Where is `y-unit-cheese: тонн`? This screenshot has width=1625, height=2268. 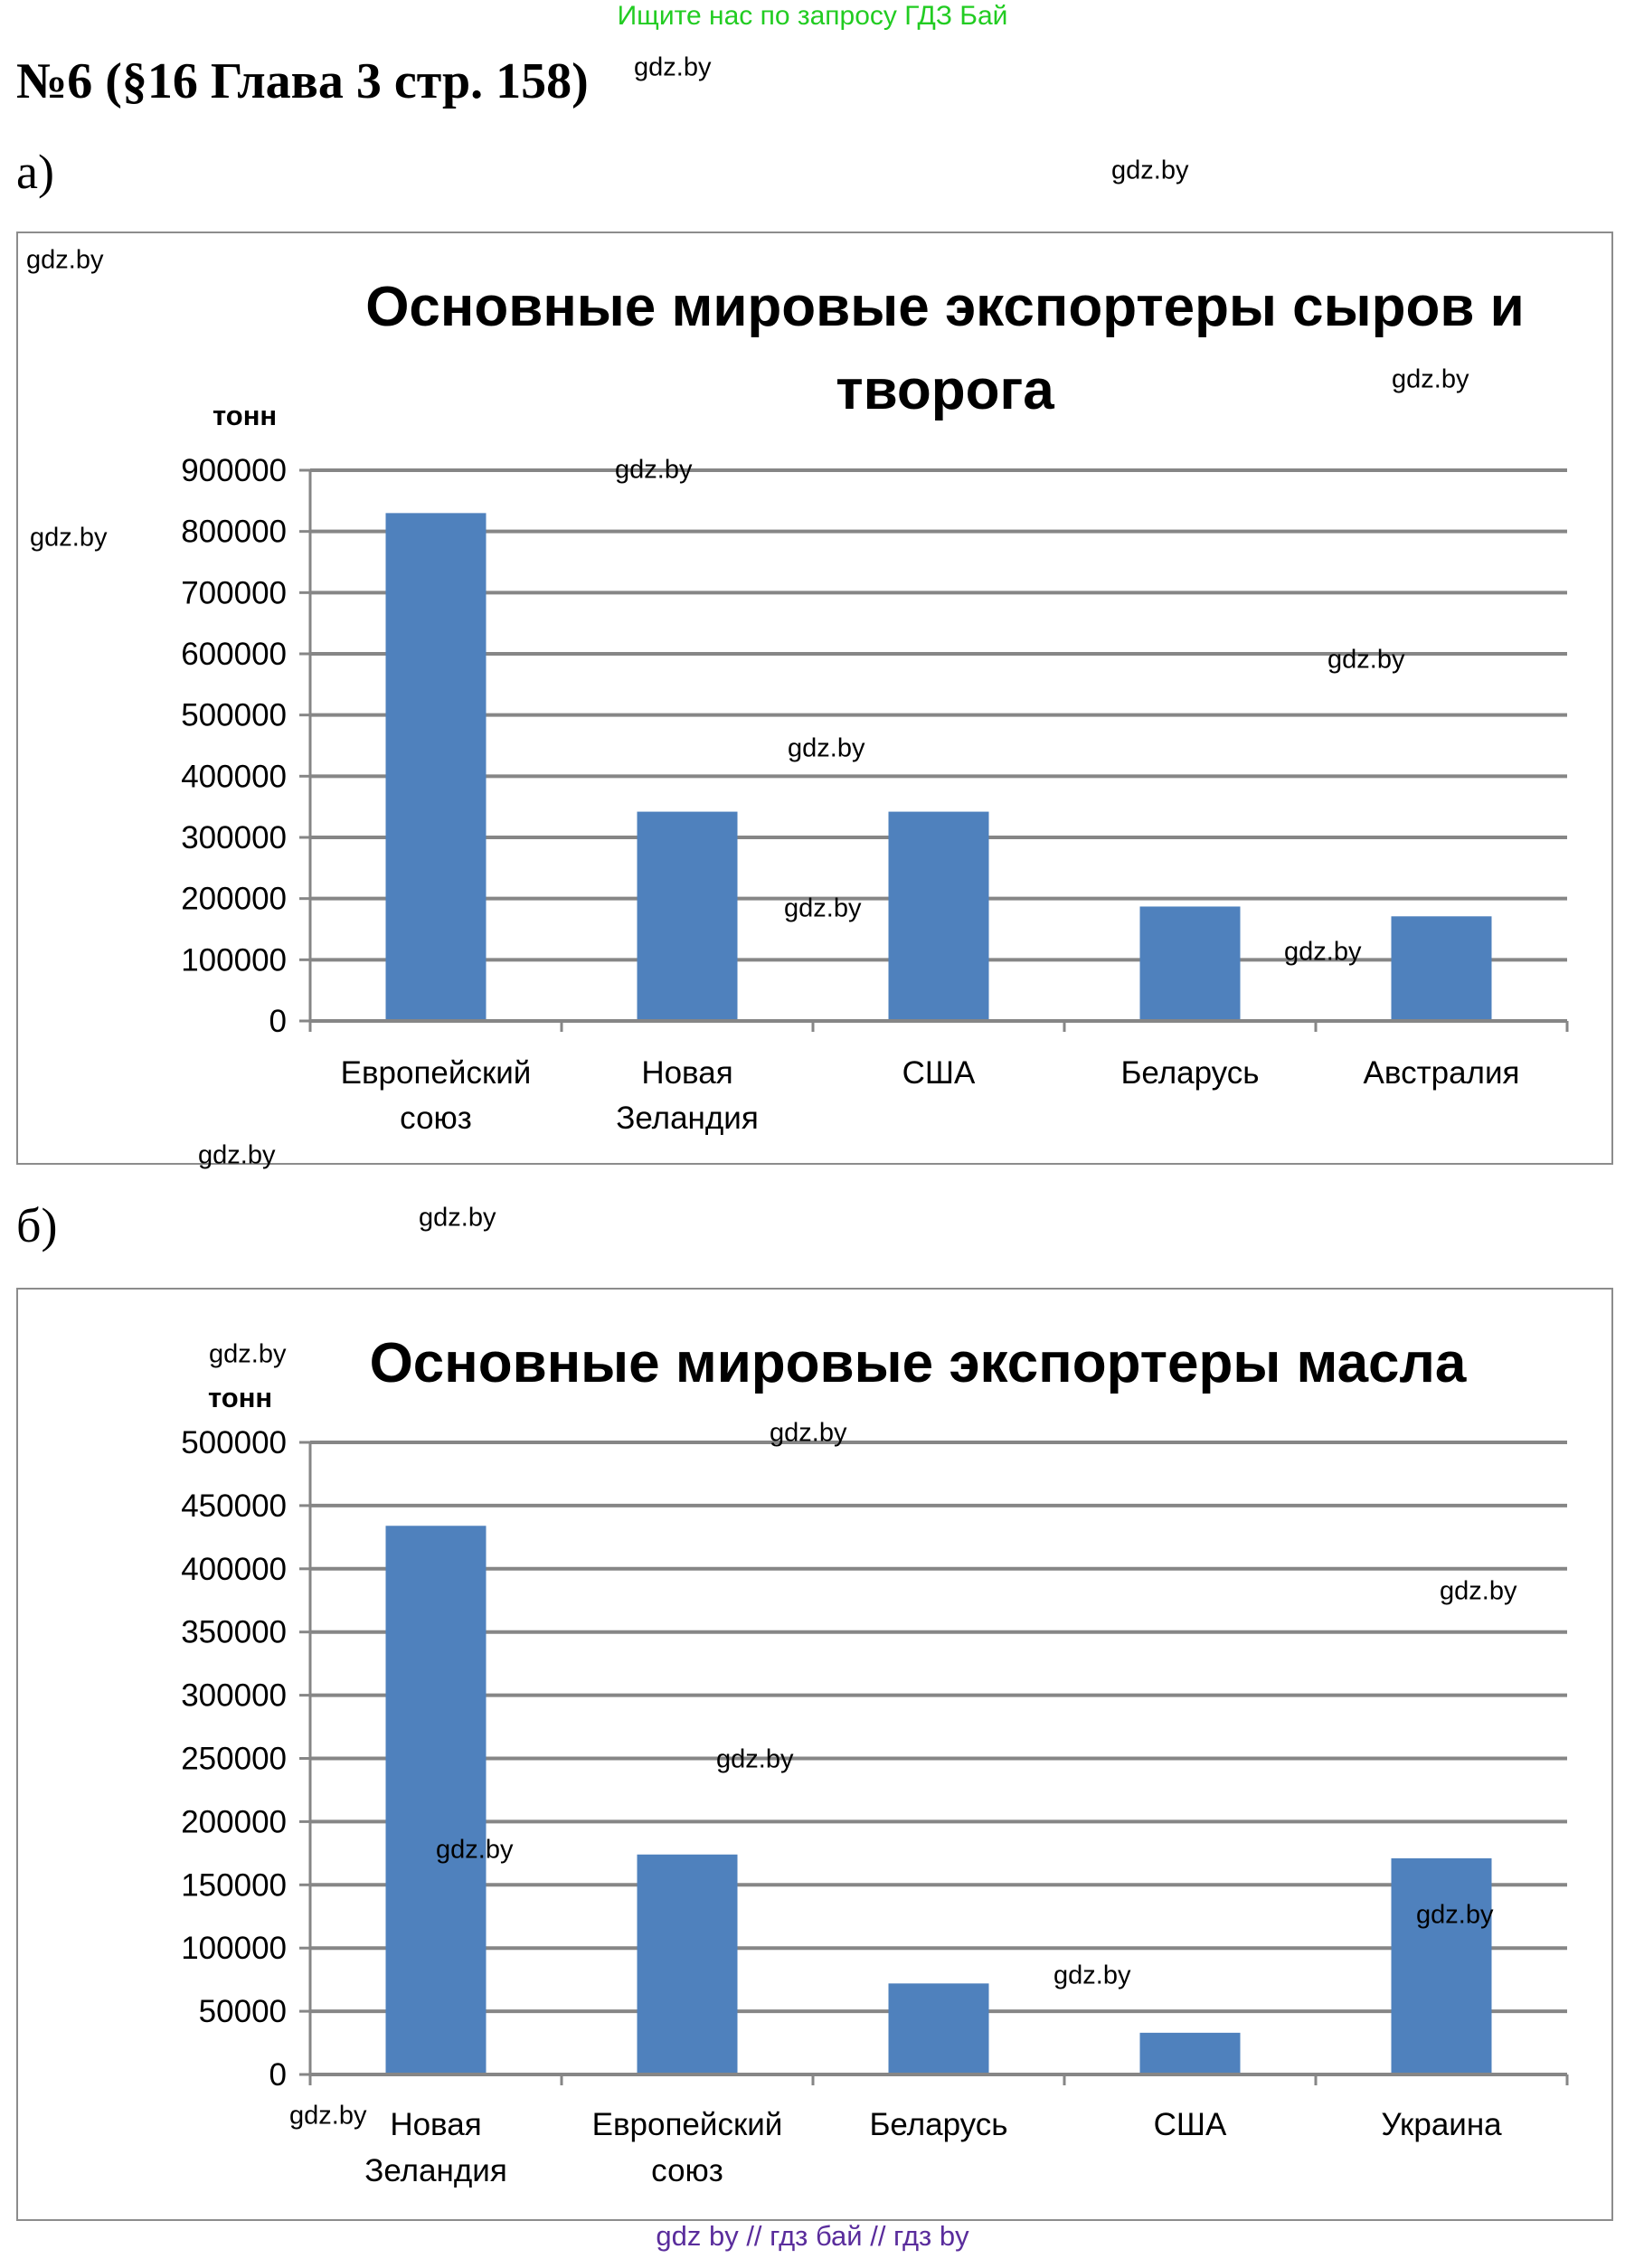
y-unit-cheese: тонн is located at coordinates (245, 415).